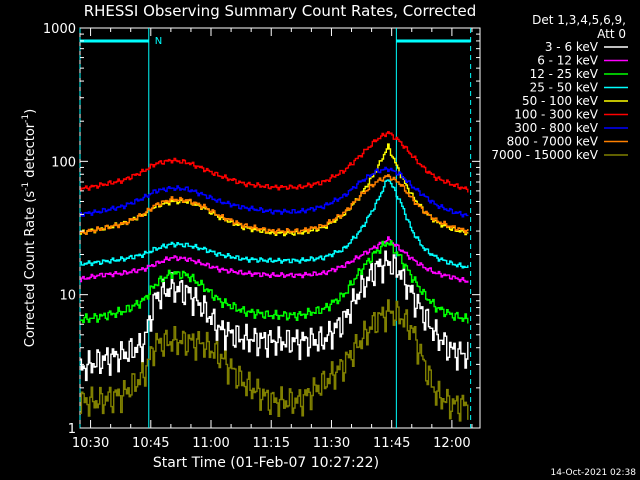 The height and width of the screenshot is (480, 640). I want to click on x-tick-label: 11:00, so click(210, 443).